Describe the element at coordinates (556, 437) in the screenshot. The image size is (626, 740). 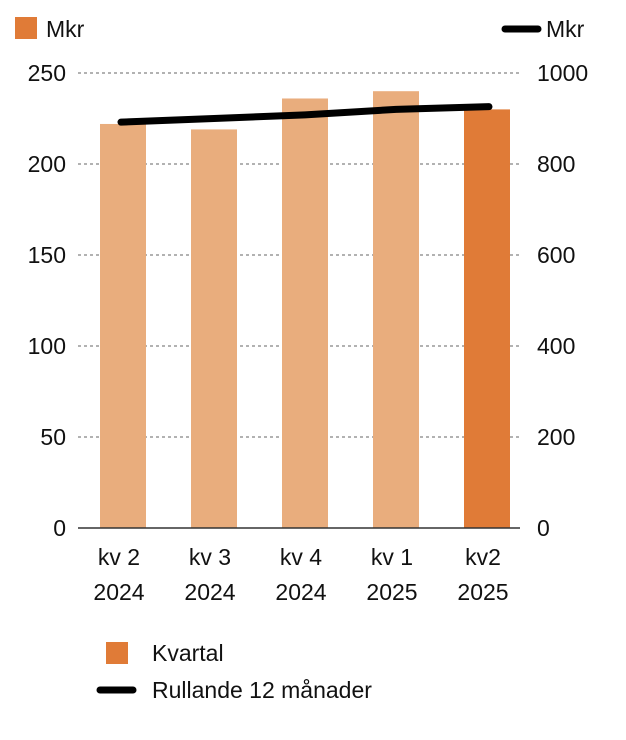
I see `right-tick-label: 200` at that location.